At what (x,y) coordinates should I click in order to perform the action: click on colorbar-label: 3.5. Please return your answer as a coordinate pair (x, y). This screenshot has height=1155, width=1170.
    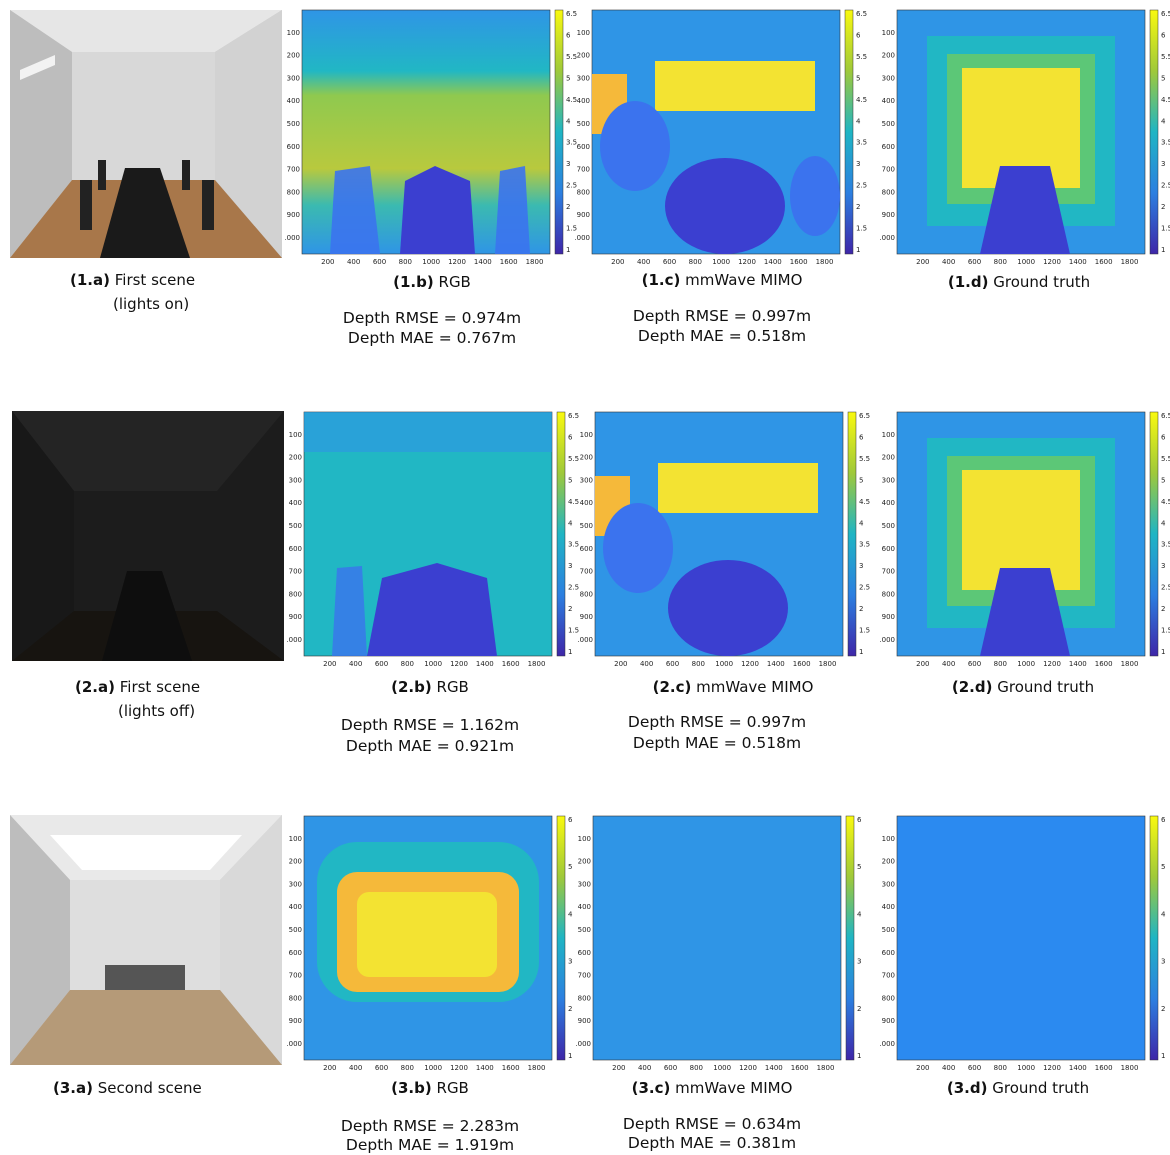
    Looking at the image, I should click on (573, 545).